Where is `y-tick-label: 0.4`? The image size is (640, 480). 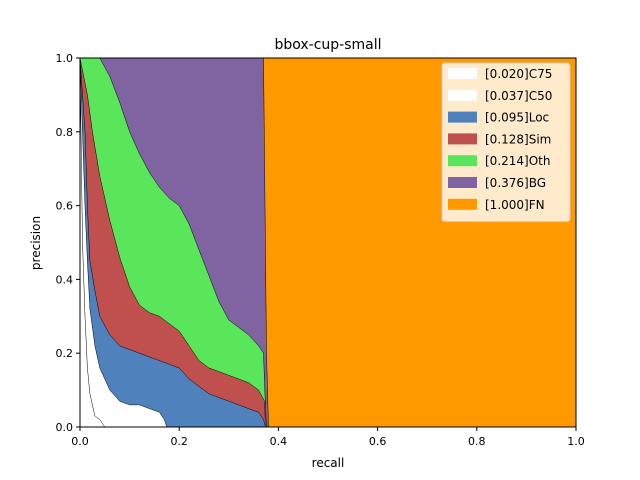
y-tick-label: 0.4 is located at coordinates (65, 279).